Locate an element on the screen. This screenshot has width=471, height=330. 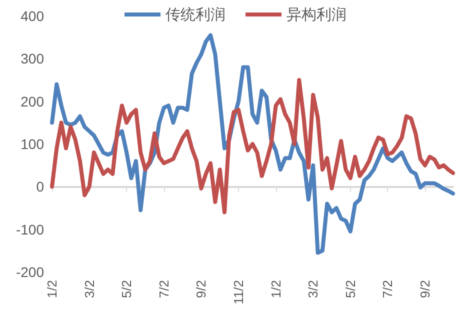
y-tick-label: -200 is located at coordinates (30, 272).